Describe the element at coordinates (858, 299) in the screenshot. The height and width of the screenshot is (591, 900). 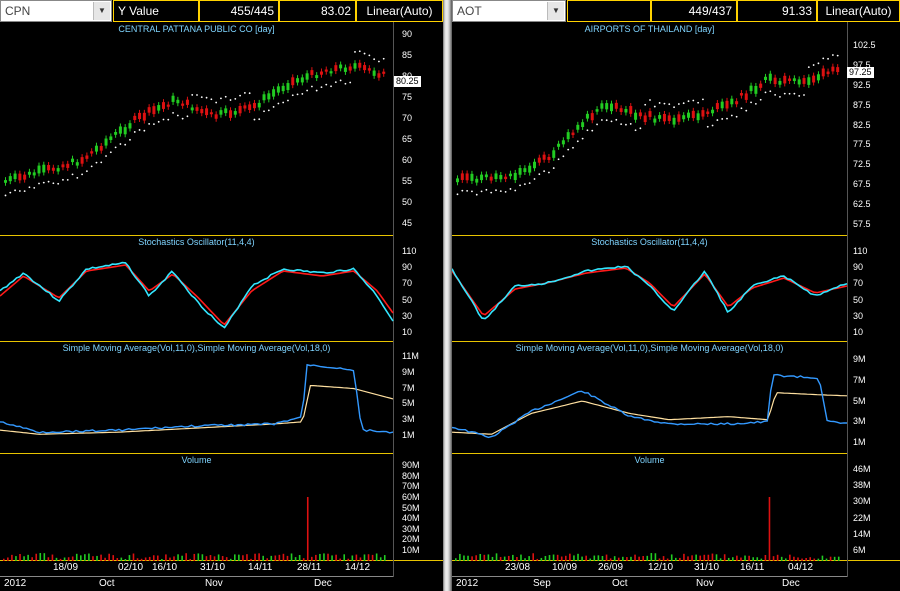
I see `stoch-tick: 50` at that location.